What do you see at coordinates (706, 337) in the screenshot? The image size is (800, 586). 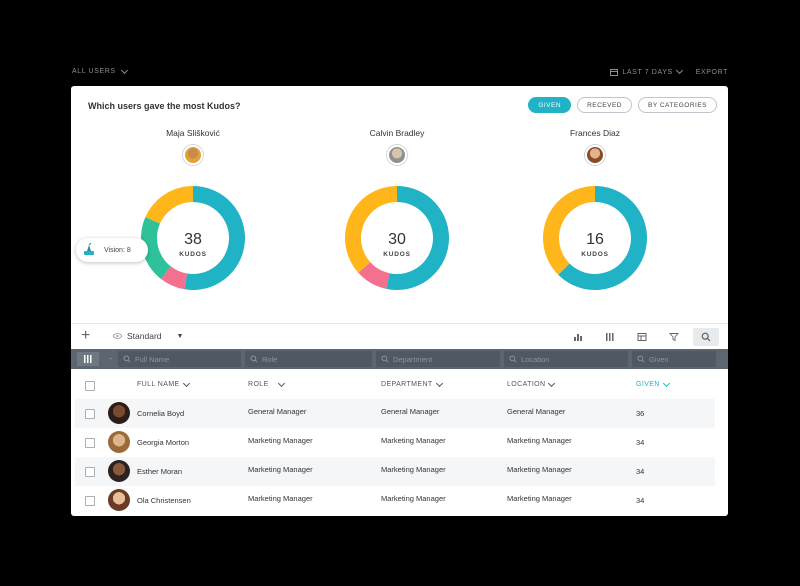 I see `search-button` at bounding box center [706, 337].